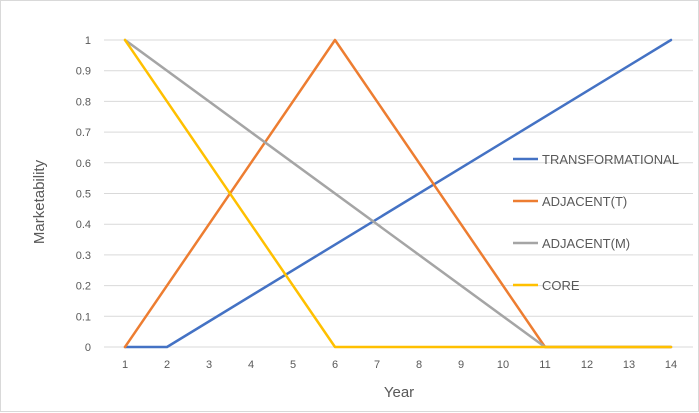  I want to click on x-tick-label: 6, so click(335, 365).